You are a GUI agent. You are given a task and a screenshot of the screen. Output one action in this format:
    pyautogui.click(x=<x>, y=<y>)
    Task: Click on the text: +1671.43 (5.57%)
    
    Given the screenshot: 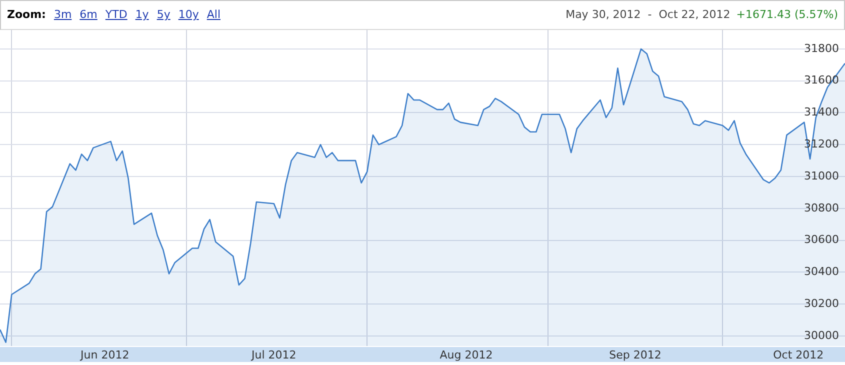 What is the action you would take?
    pyautogui.click(x=787, y=14)
    